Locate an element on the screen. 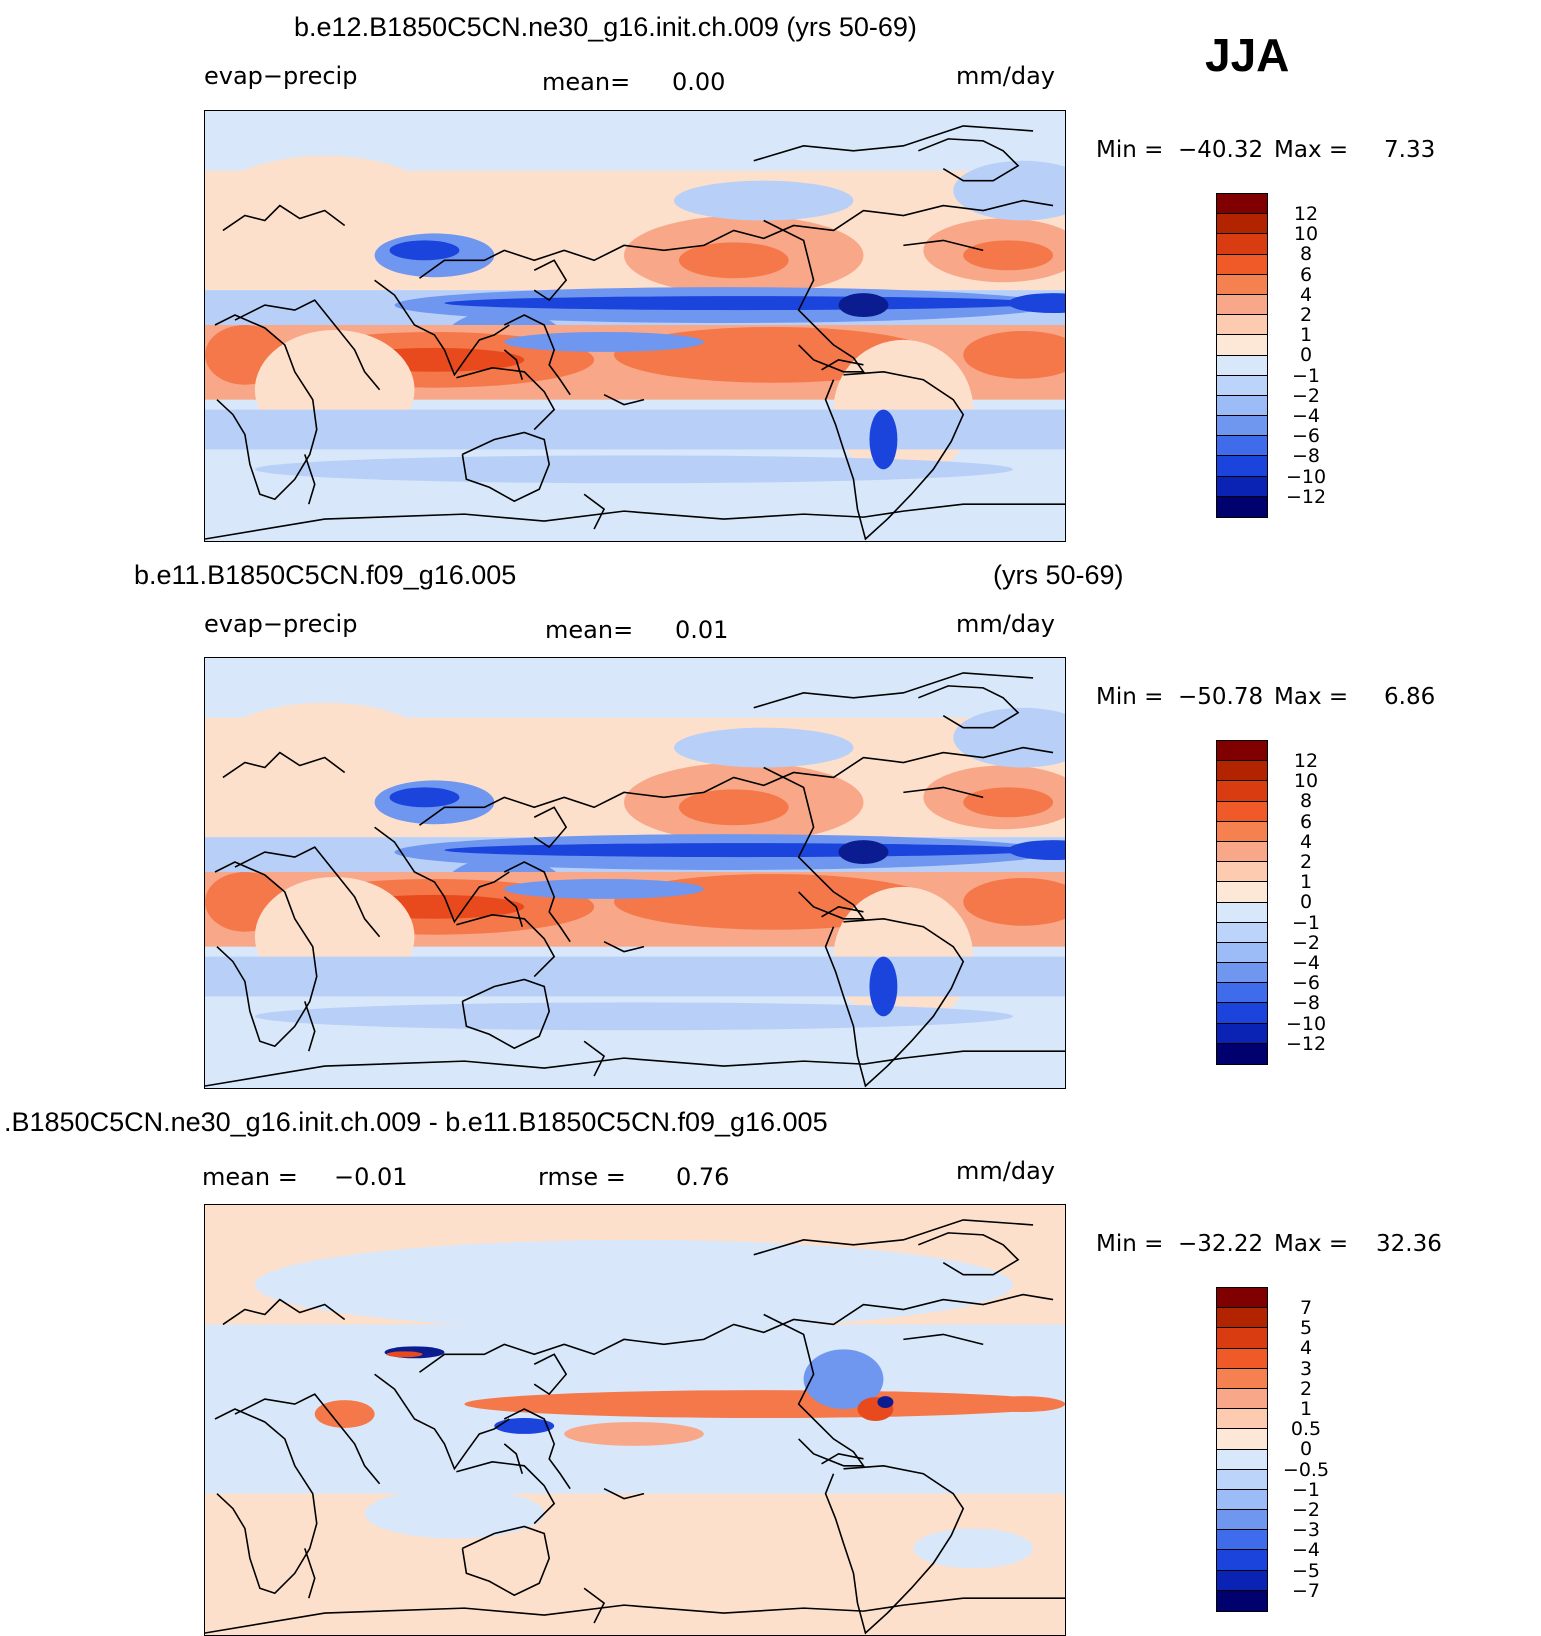  colorbar-tick-label: 10 is located at coordinates (1306, 781).